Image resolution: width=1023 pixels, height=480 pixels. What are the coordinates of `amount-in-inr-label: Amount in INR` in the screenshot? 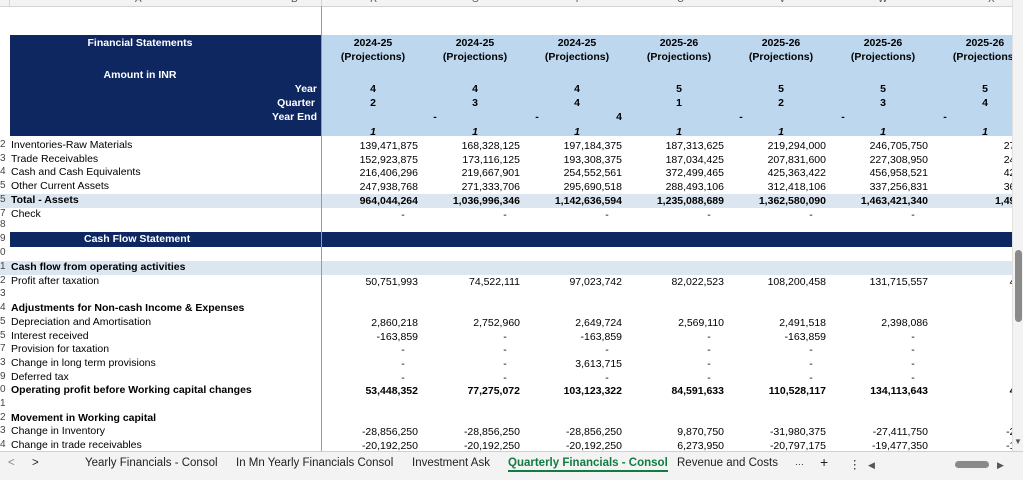 It's located at (140, 75).